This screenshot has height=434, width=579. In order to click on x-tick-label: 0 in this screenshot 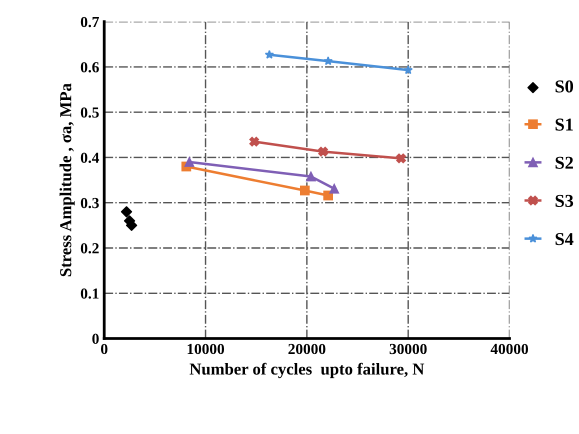, I will do `click(104, 349)`.